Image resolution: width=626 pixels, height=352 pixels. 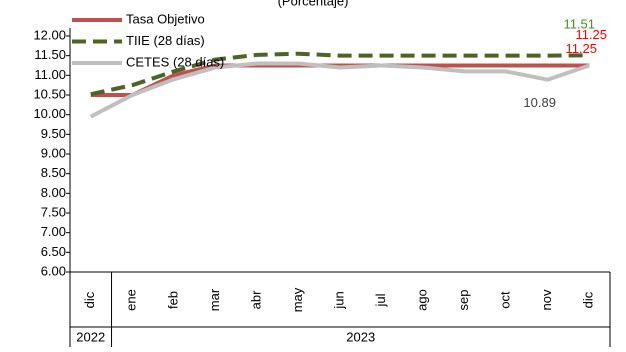 I want to click on x-tick-label: sep, so click(x=463, y=300).